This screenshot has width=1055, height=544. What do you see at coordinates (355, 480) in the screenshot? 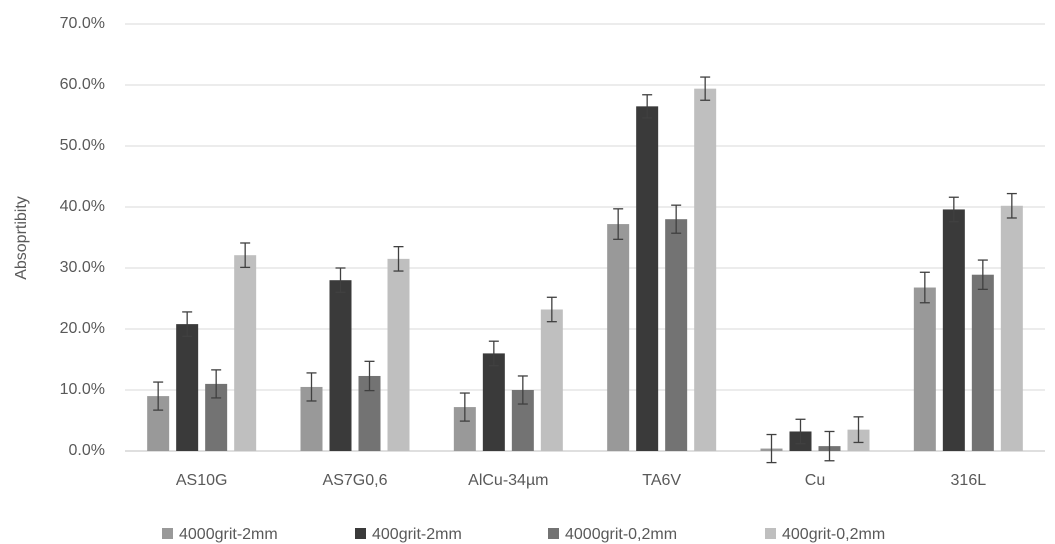
I see `x-tick-label: AS7G0,6` at bounding box center [355, 480].